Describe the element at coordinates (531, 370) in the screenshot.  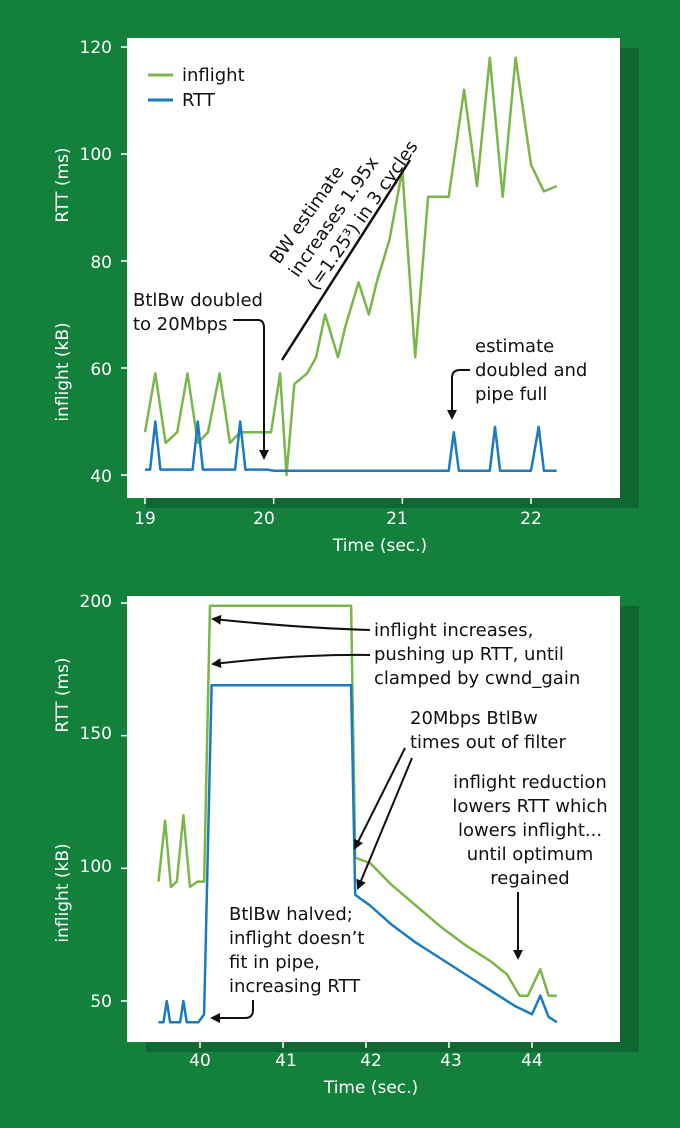
I see `annotation-line: doubled and` at that location.